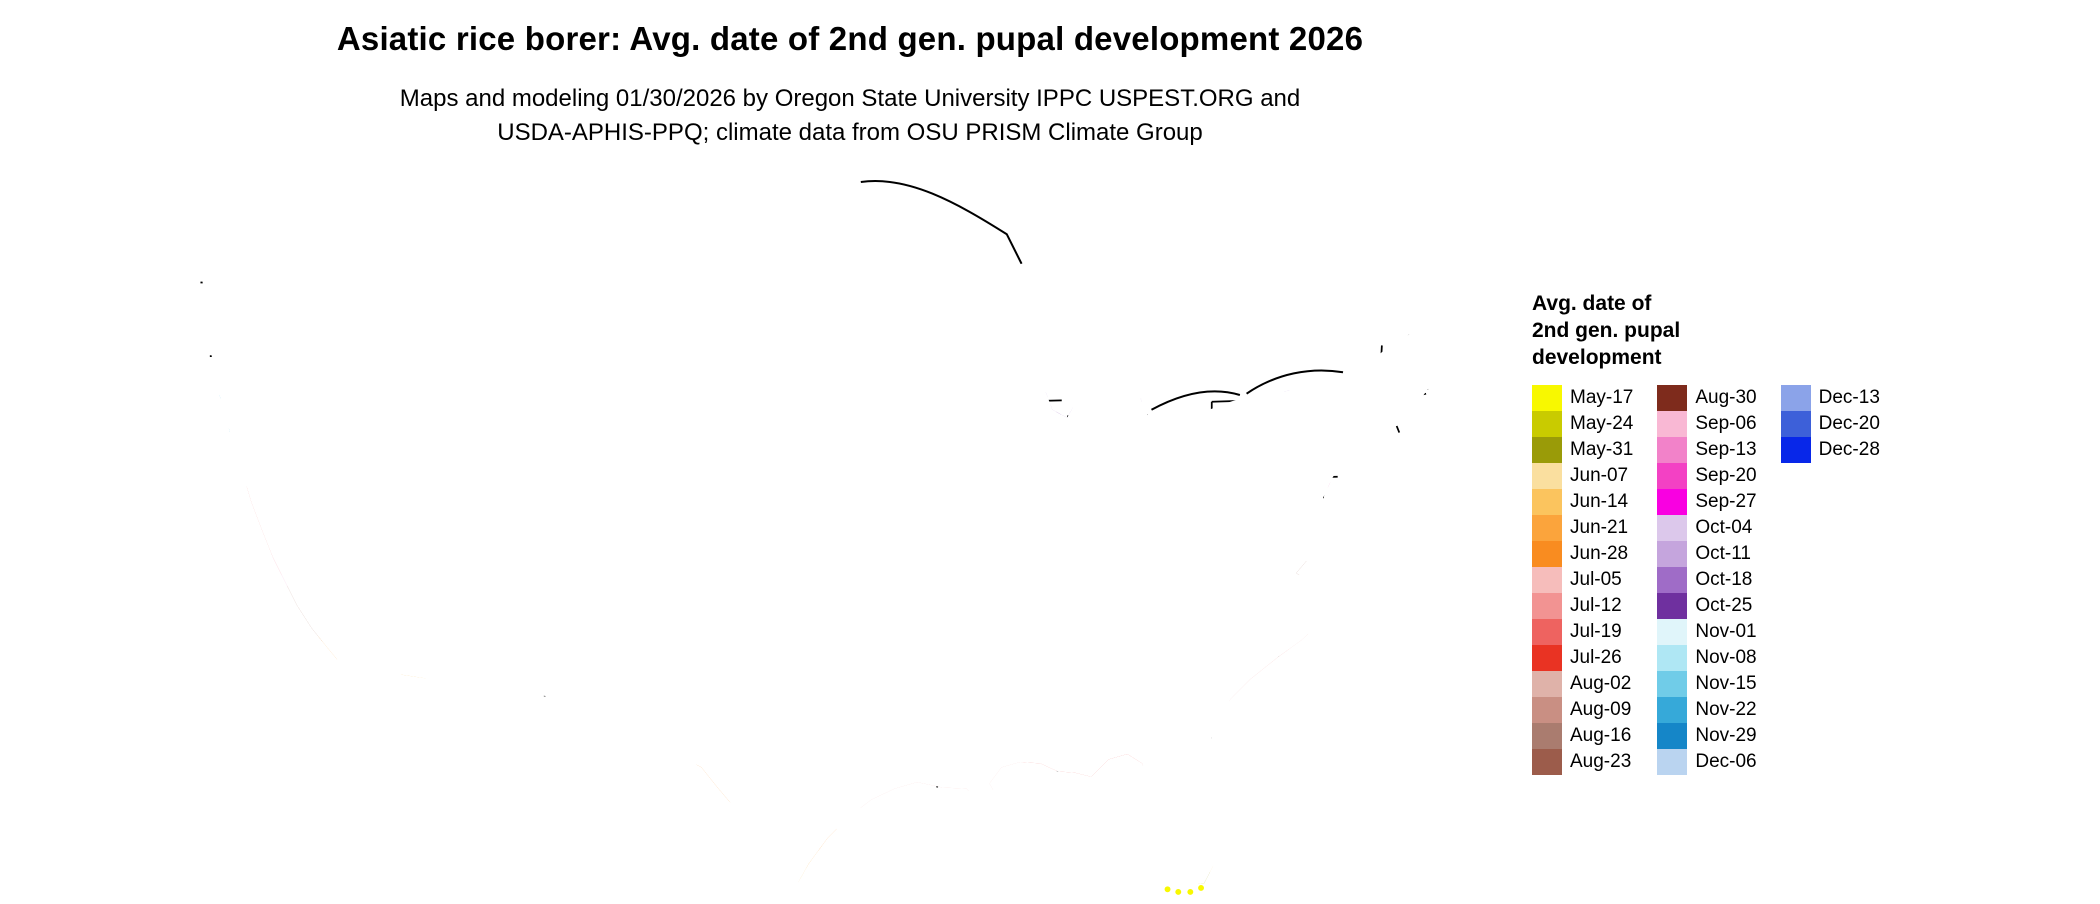 Image resolution: width=2100 pixels, height=904 pixels. Describe the element at coordinates (1596, 579) in the screenshot. I see `legend-label: Jul-05` at that location.